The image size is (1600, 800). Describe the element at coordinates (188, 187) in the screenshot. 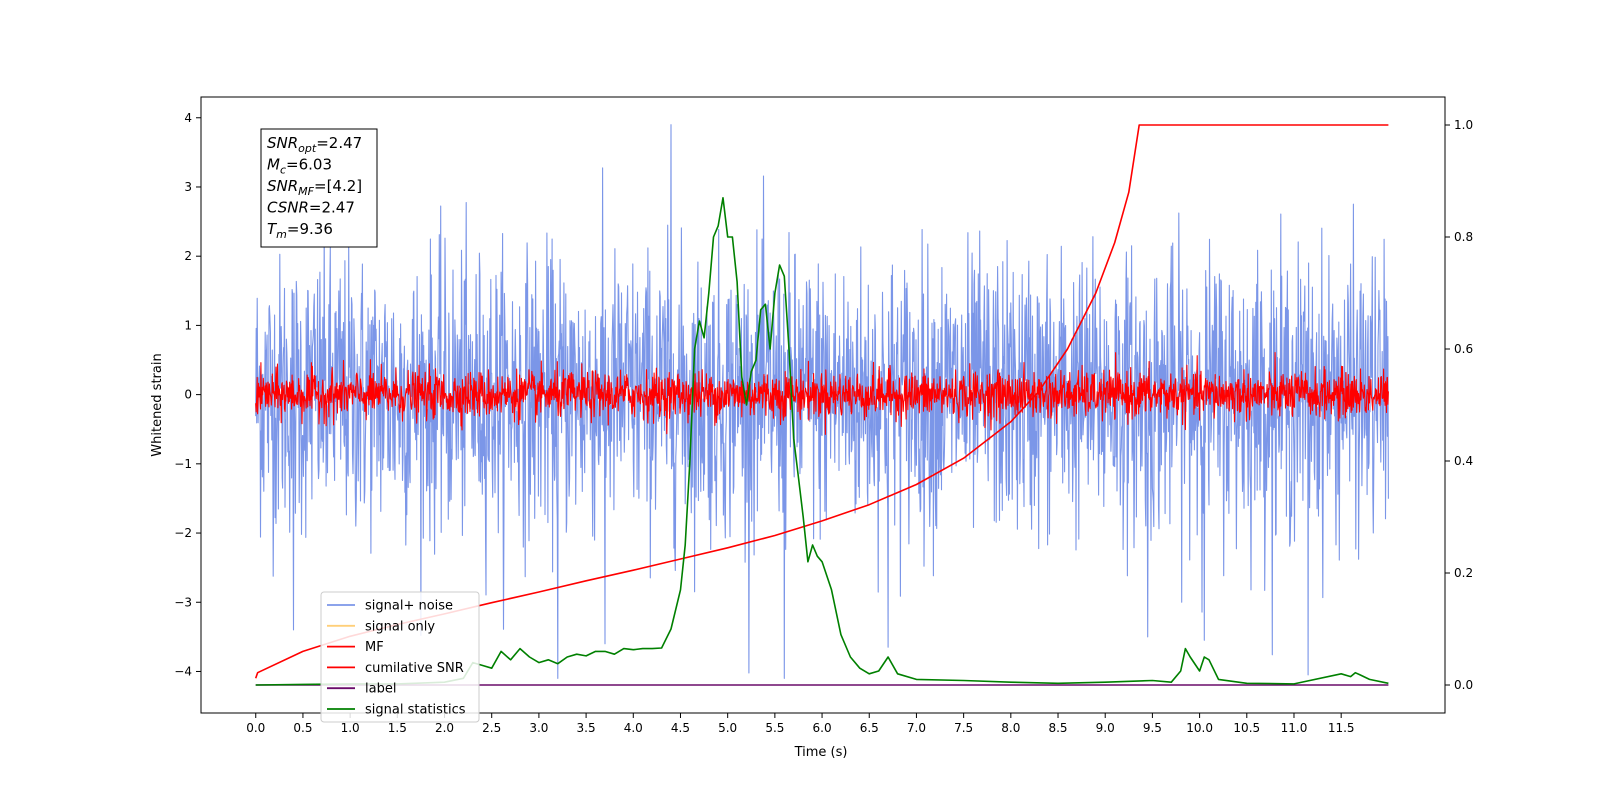

I see `y-tick-label: 3` at that location.